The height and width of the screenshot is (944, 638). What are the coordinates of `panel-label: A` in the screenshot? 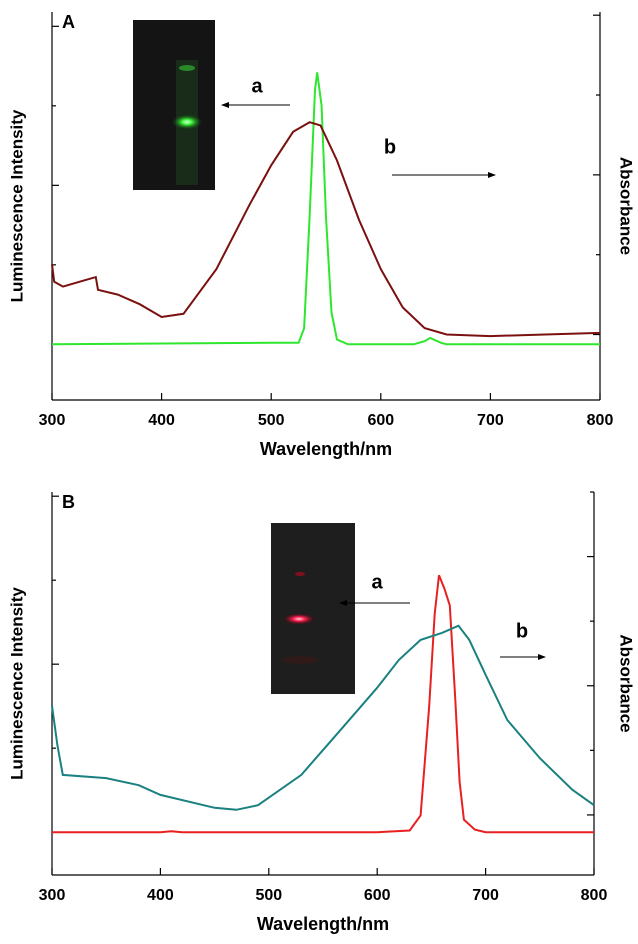 It's located at (68, 22).